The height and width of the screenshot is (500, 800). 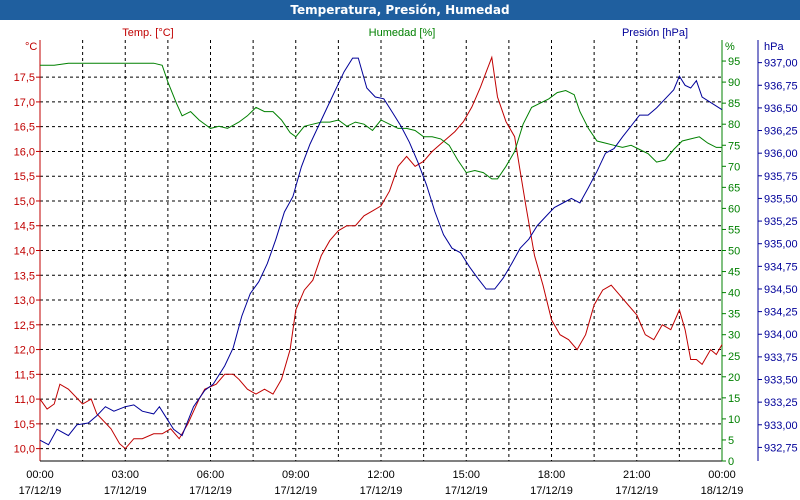 What do you see at coordinates (781, 267) in the screenshot?
I see `pressure-tick-label: 934,75` at bounding box center [781, 267].